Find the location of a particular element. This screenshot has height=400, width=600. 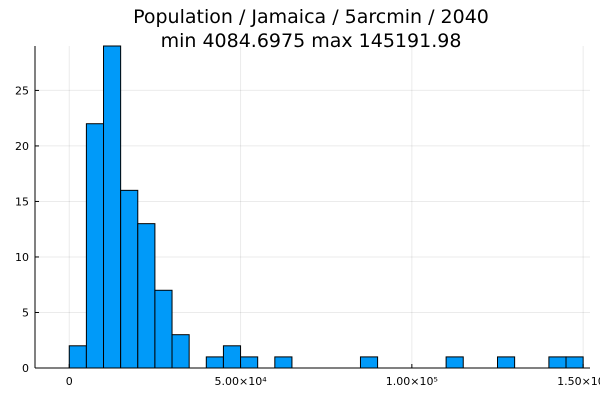

x-tick-labels: 0 5.00×10⁴ 1.00×10⁵ 1.50×10⁵ is located at coordinates (333, 381).